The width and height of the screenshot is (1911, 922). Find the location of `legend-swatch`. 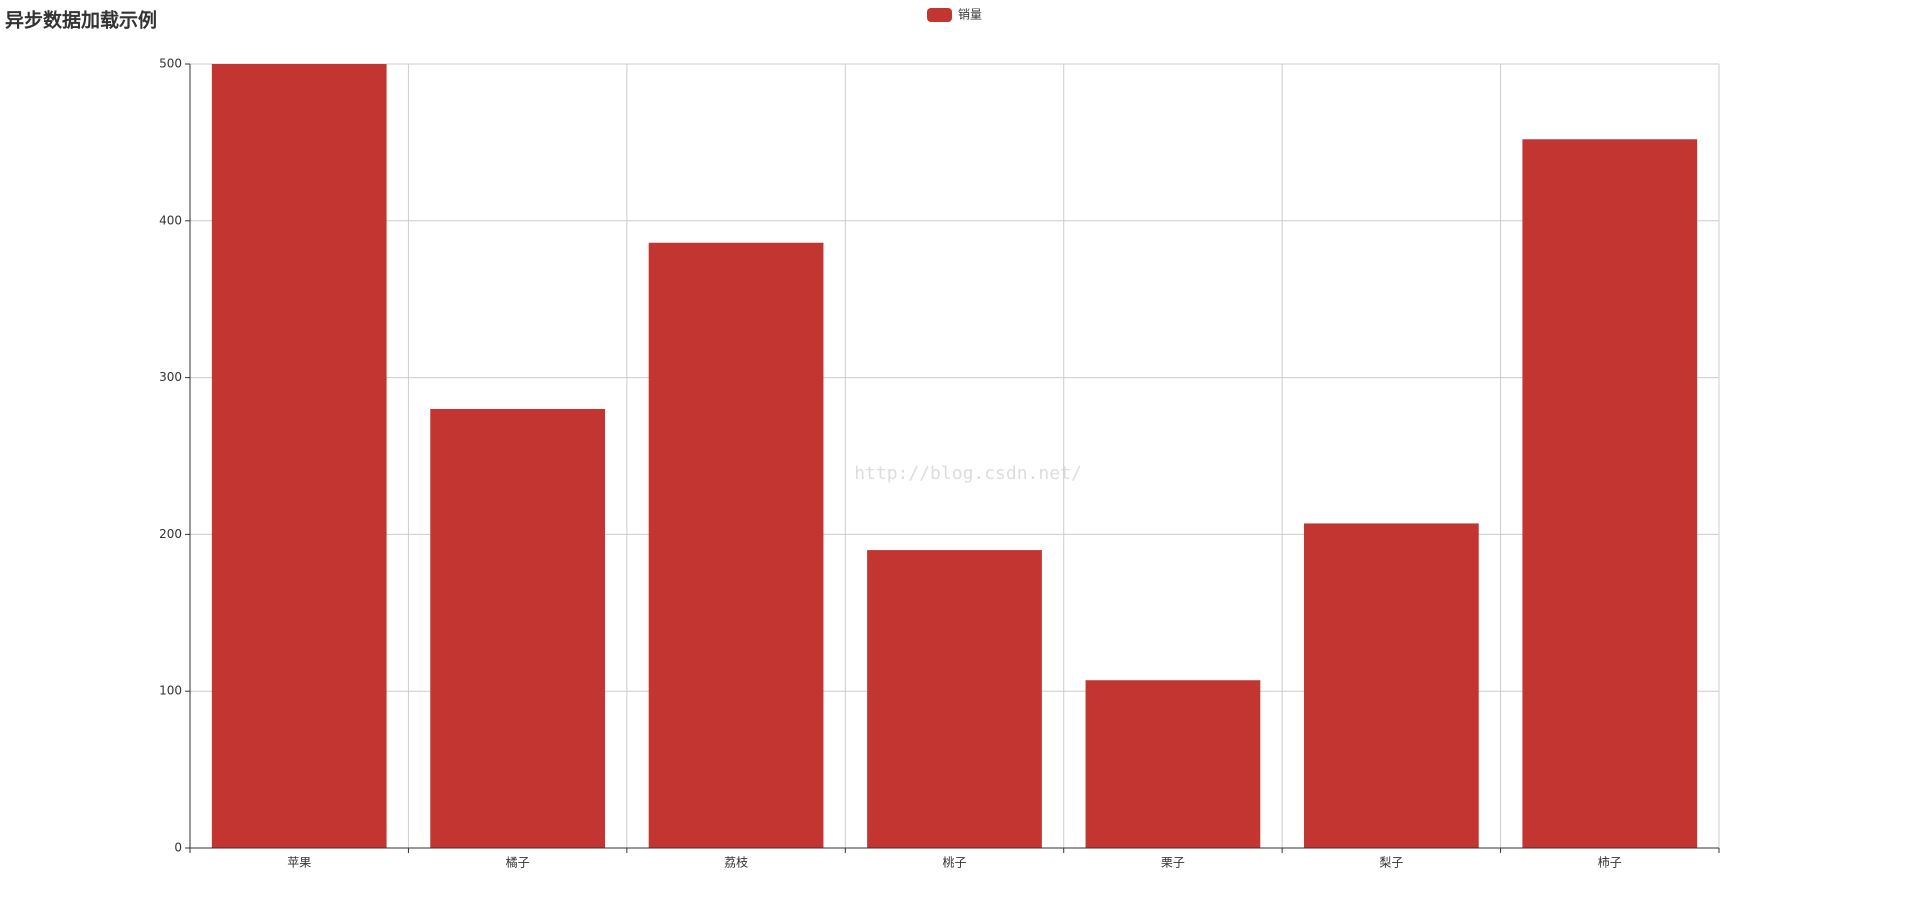

legend-swatch is located at coordinates (939, 15).